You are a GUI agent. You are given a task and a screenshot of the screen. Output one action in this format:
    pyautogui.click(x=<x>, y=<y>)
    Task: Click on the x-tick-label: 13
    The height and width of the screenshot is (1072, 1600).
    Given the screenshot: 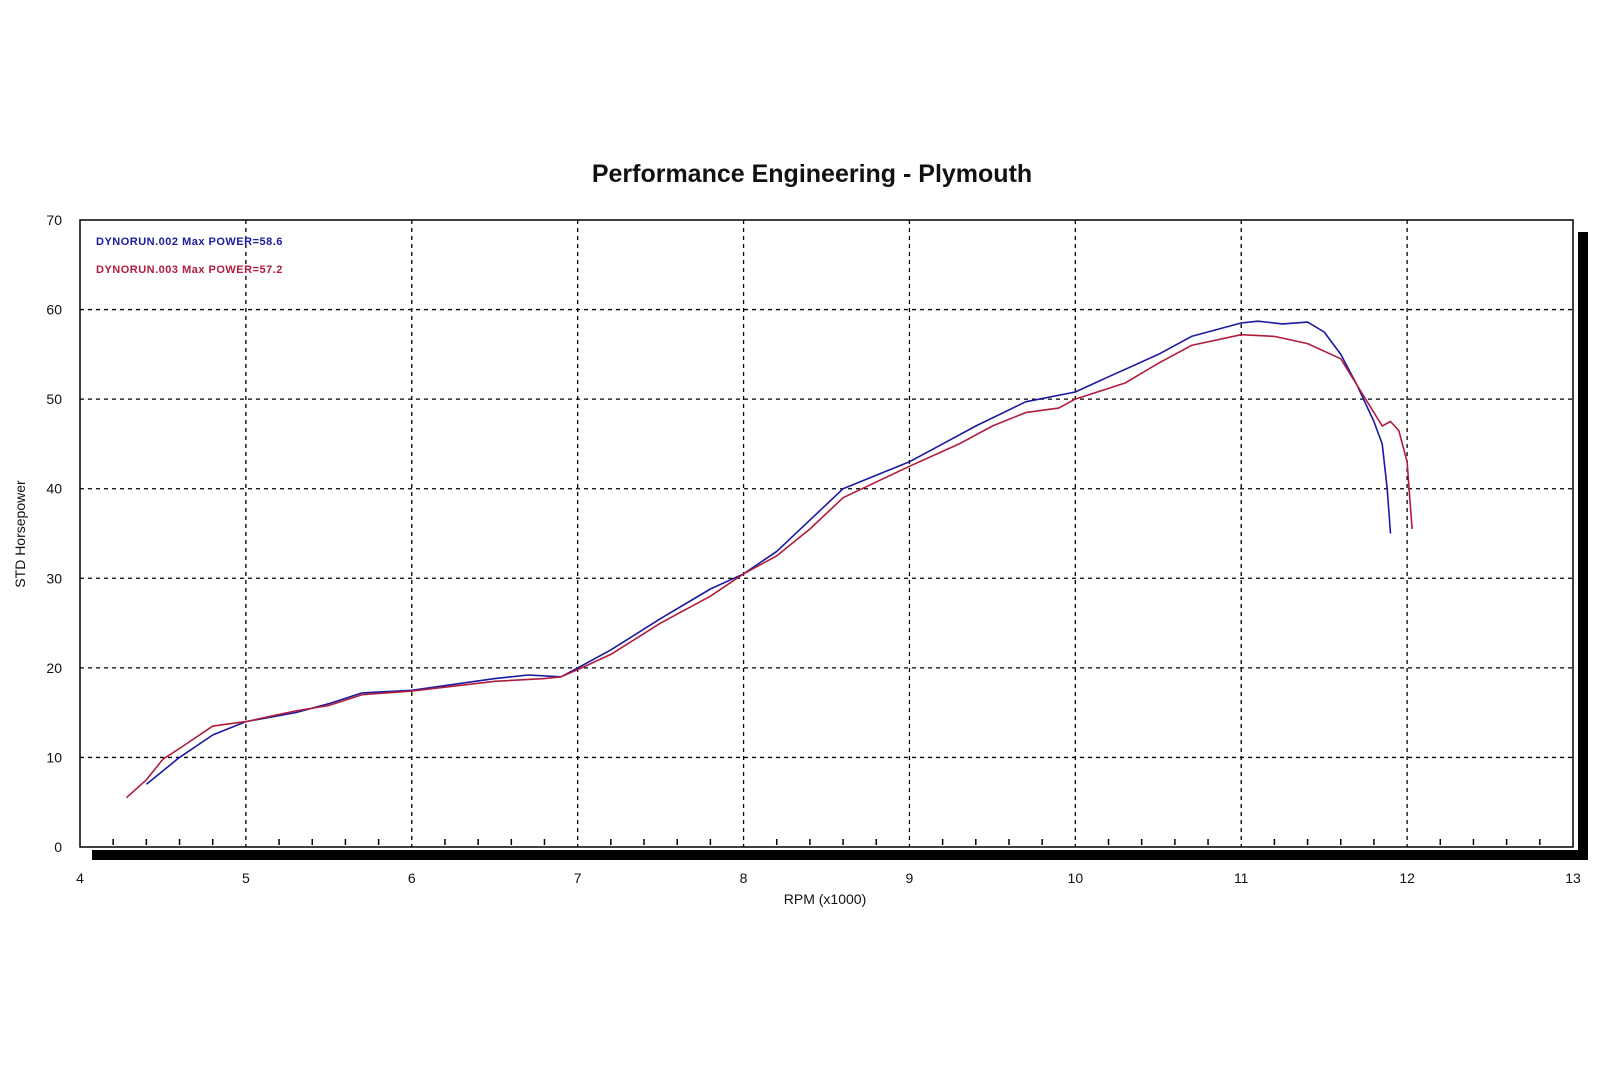 What is the action you would take?
    pyautogui.click(x=1573, y=878)
    